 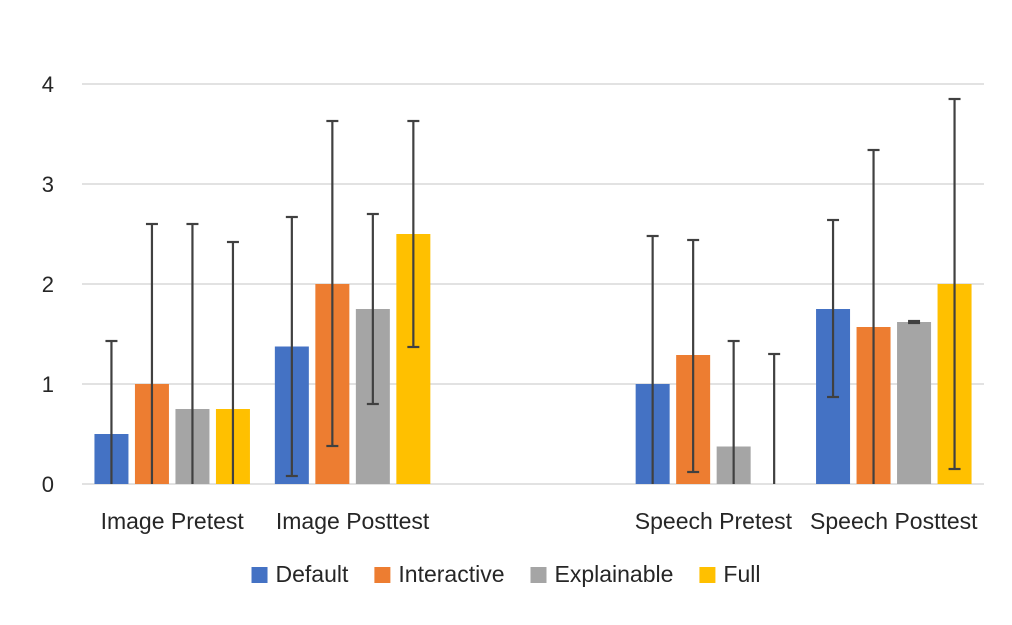 I want to click on y-tick-label: 0, so click(x=48, y=484).